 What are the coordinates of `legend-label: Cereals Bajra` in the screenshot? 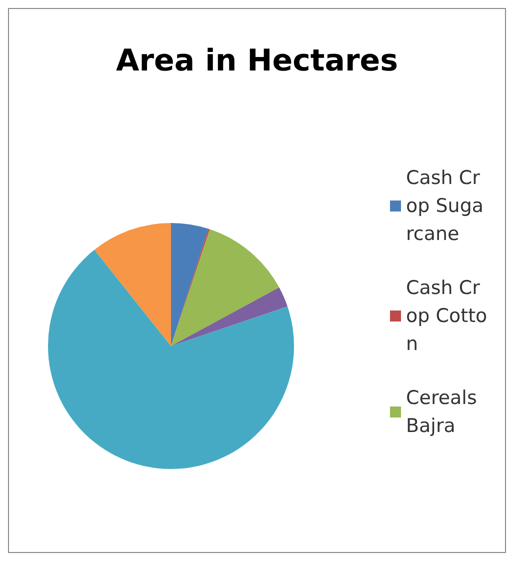 It's located at (444, 412).